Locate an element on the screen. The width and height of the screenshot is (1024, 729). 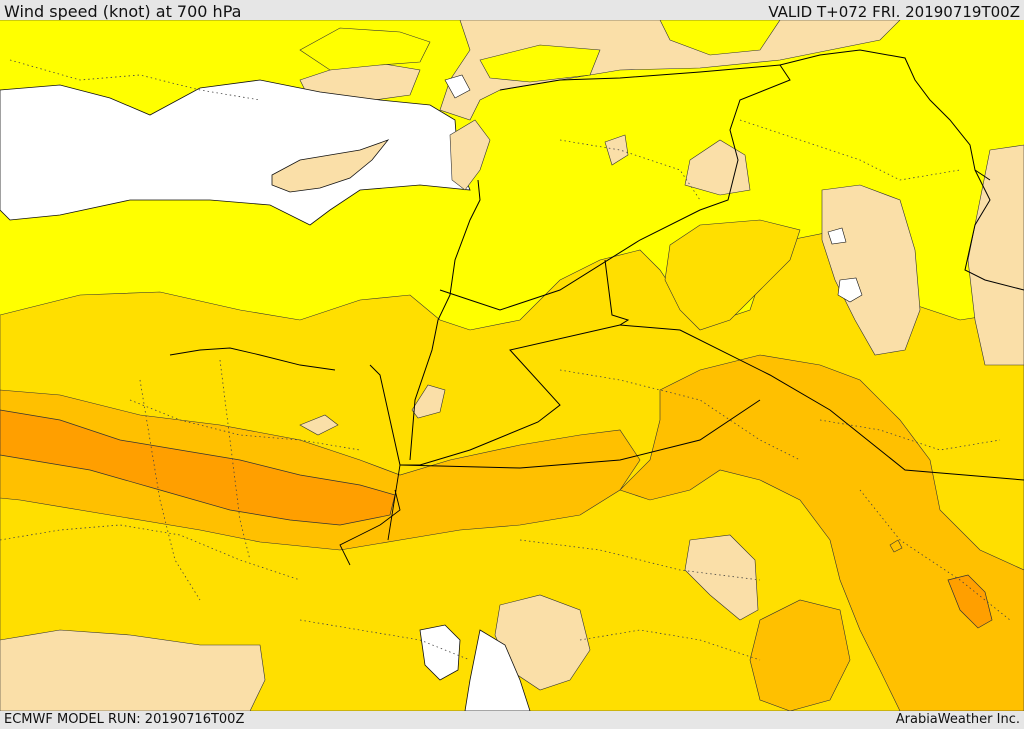
map-title: Wind speed (knot) at 700 hPa is located at coordinates (123, 11).